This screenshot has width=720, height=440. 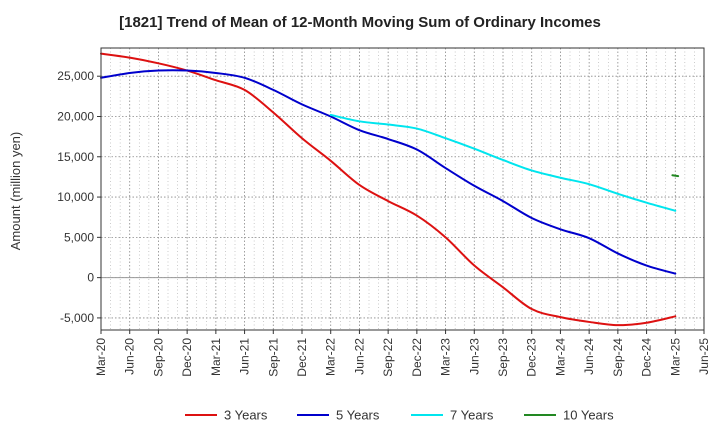 I want to click on x-tick-label: Jun-25, so click(x=704, y=356).